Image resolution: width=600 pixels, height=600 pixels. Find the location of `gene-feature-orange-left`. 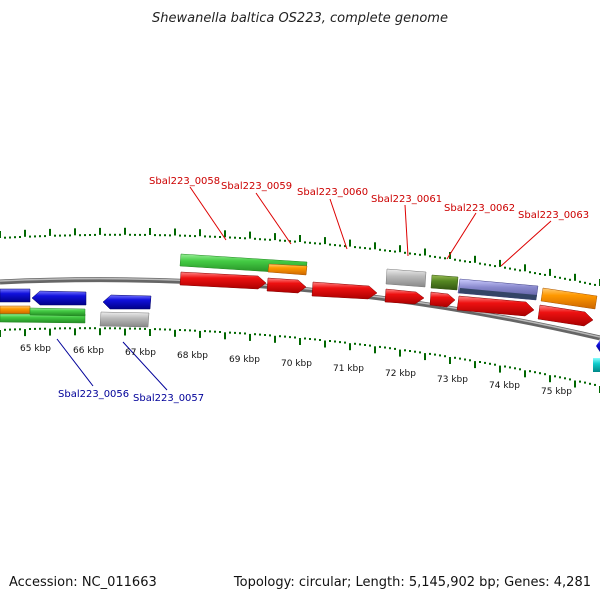

gene-feature-orange-left is located at coordinates (15, 310).